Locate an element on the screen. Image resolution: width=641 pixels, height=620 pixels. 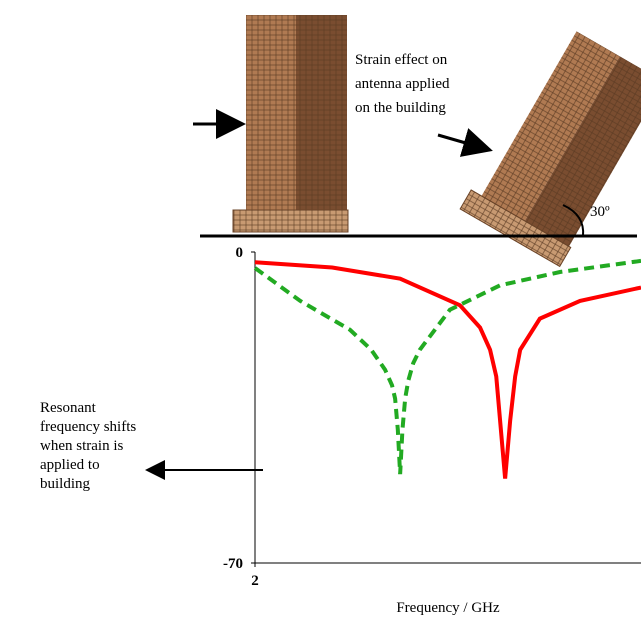
y-tick-label: 0 is located at coordinates (240, 253).